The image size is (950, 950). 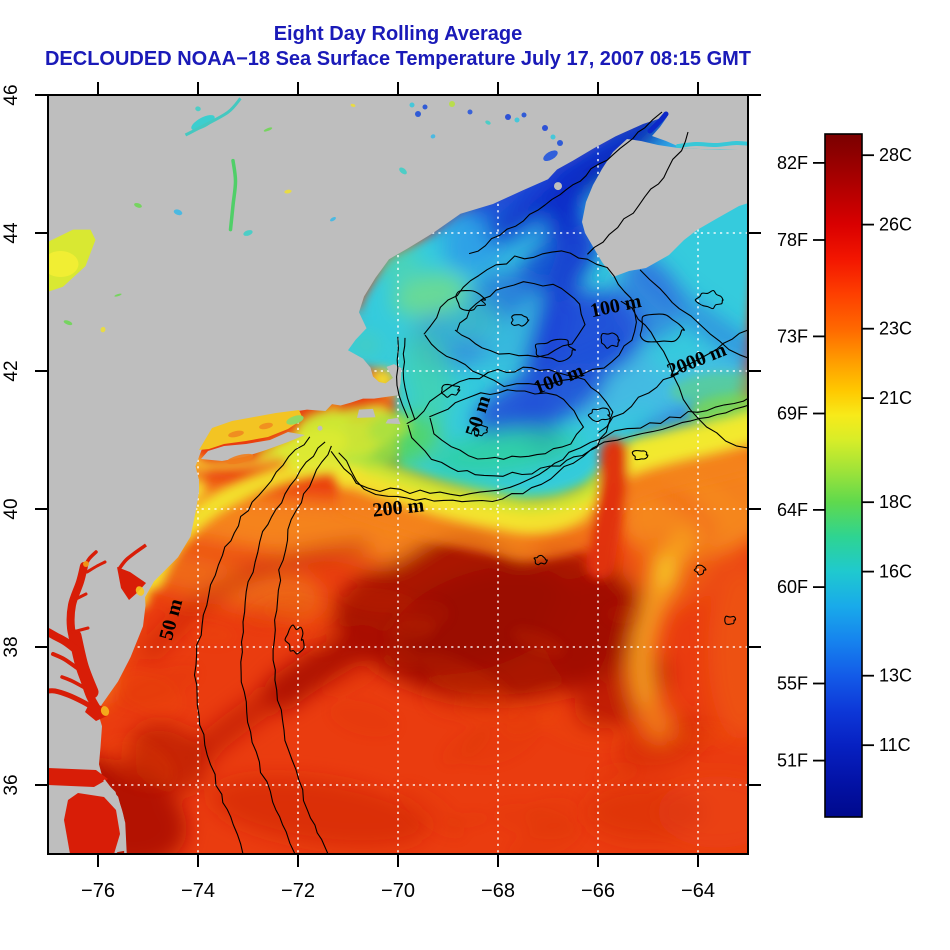 I want to click on svg-text: 46, so click(x=11, y=94).